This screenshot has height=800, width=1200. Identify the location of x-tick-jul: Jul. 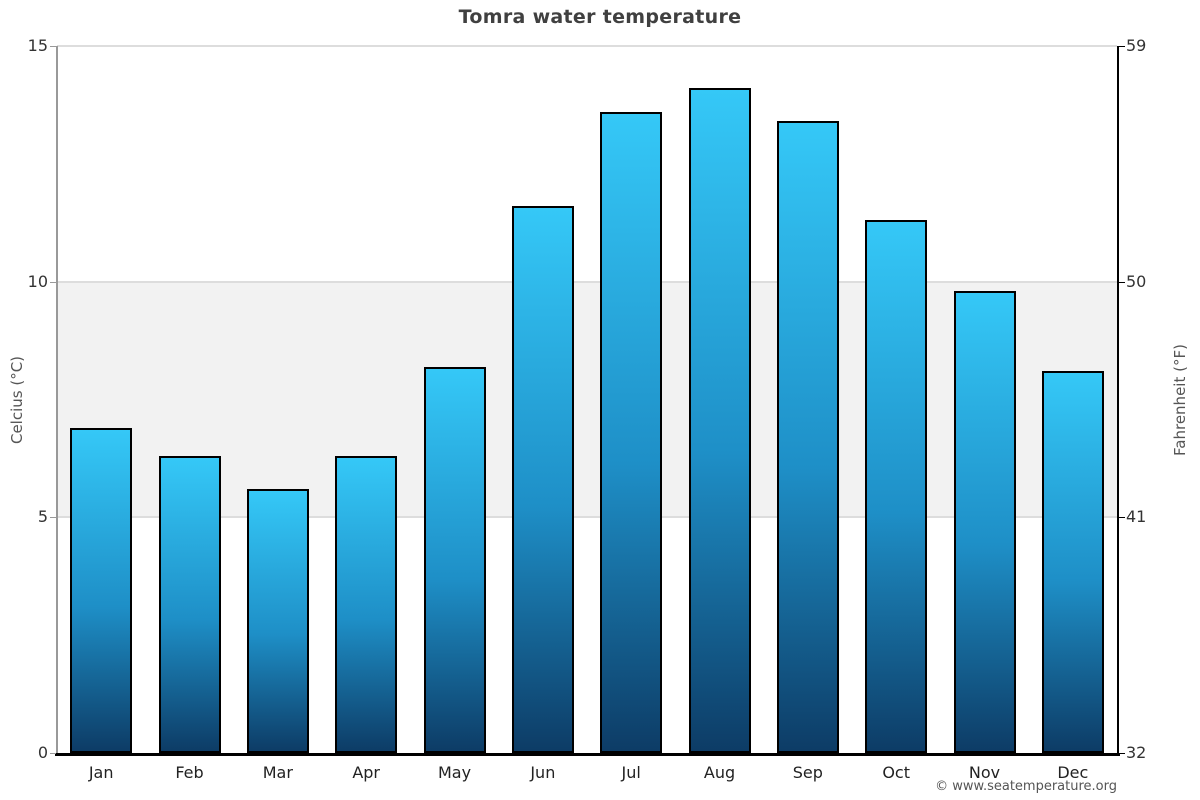
(631, 772).